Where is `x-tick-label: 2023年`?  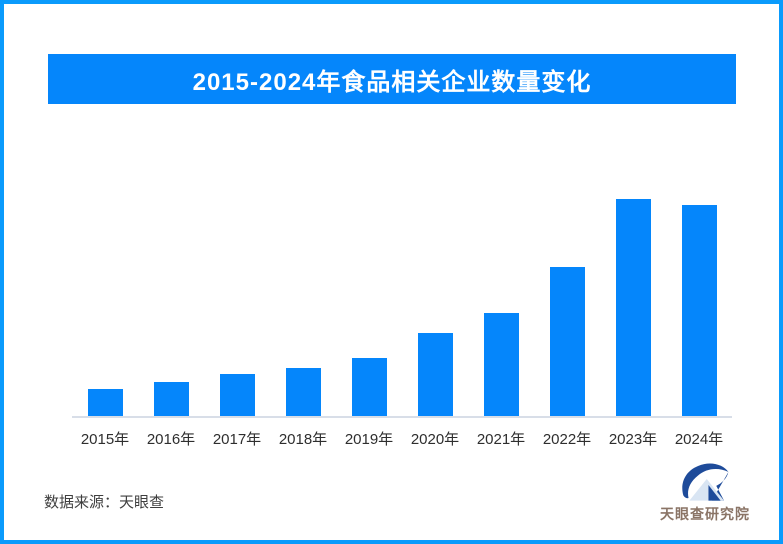 x-tick-label: 2023年 is located at coordinates (633, 439).